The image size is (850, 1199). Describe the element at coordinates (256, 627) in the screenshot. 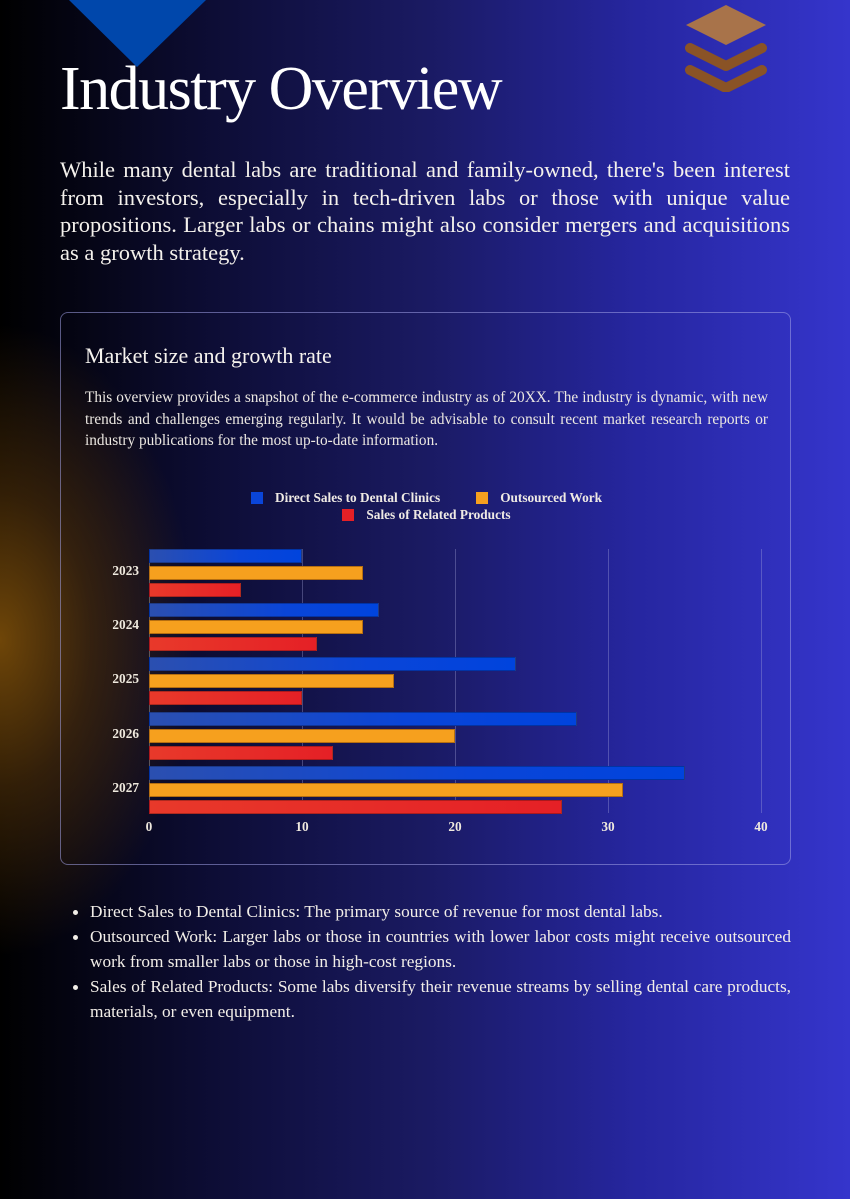

I see `bar-2024-orange` at that location.